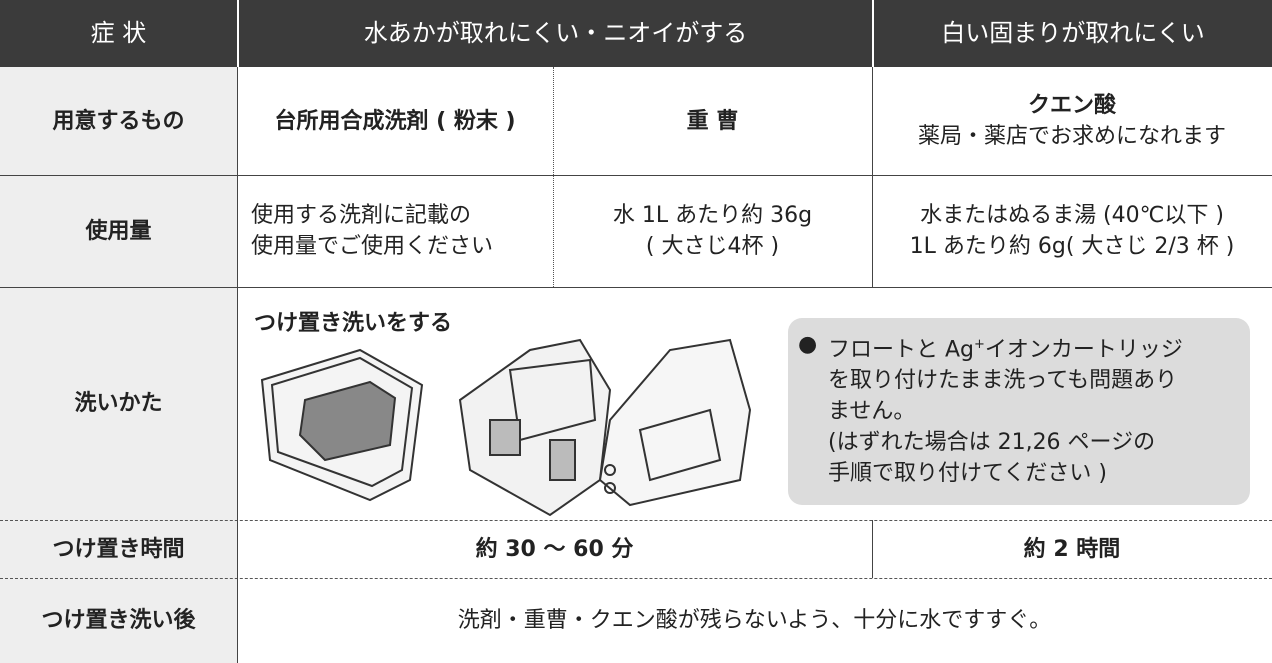 The width and height of the screenshot is (1272, 663). Describe the element at coordinates (1072, 246) in the screenshot. I see `cell-line: 1L あたり約 6g( 大さじ 2/3 杯 )` at that location.